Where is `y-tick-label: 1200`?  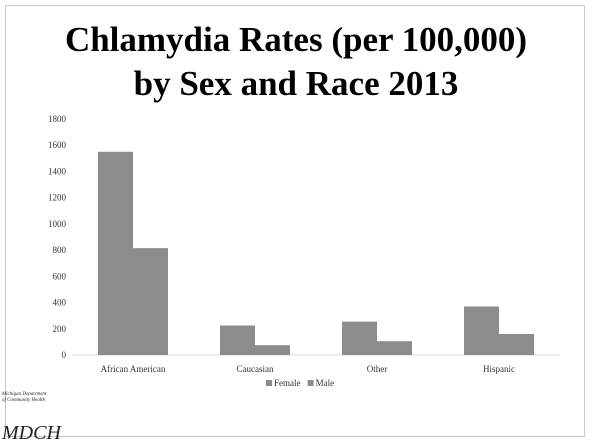 y-tick-label: 1200 is located at coordinates (57, 198).